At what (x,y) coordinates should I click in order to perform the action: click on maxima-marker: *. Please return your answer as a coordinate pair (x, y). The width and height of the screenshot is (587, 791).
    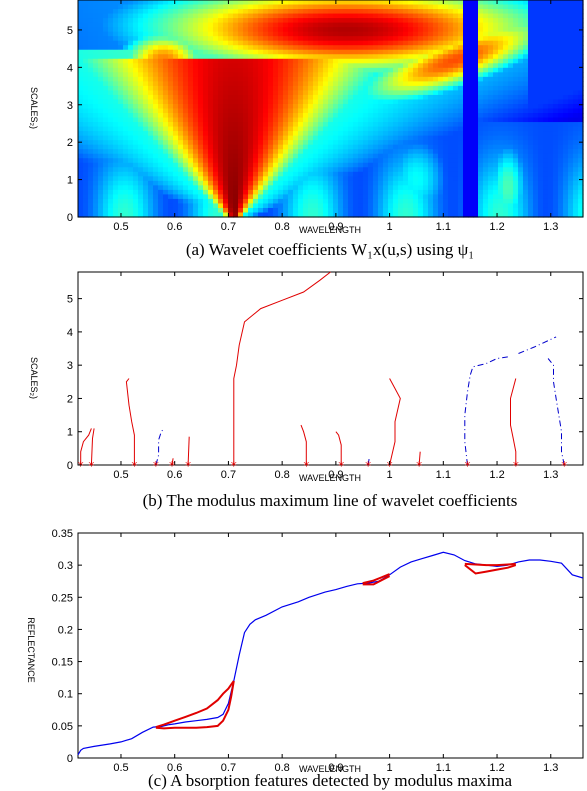
    Looking at the image, I should click on (134, 466).